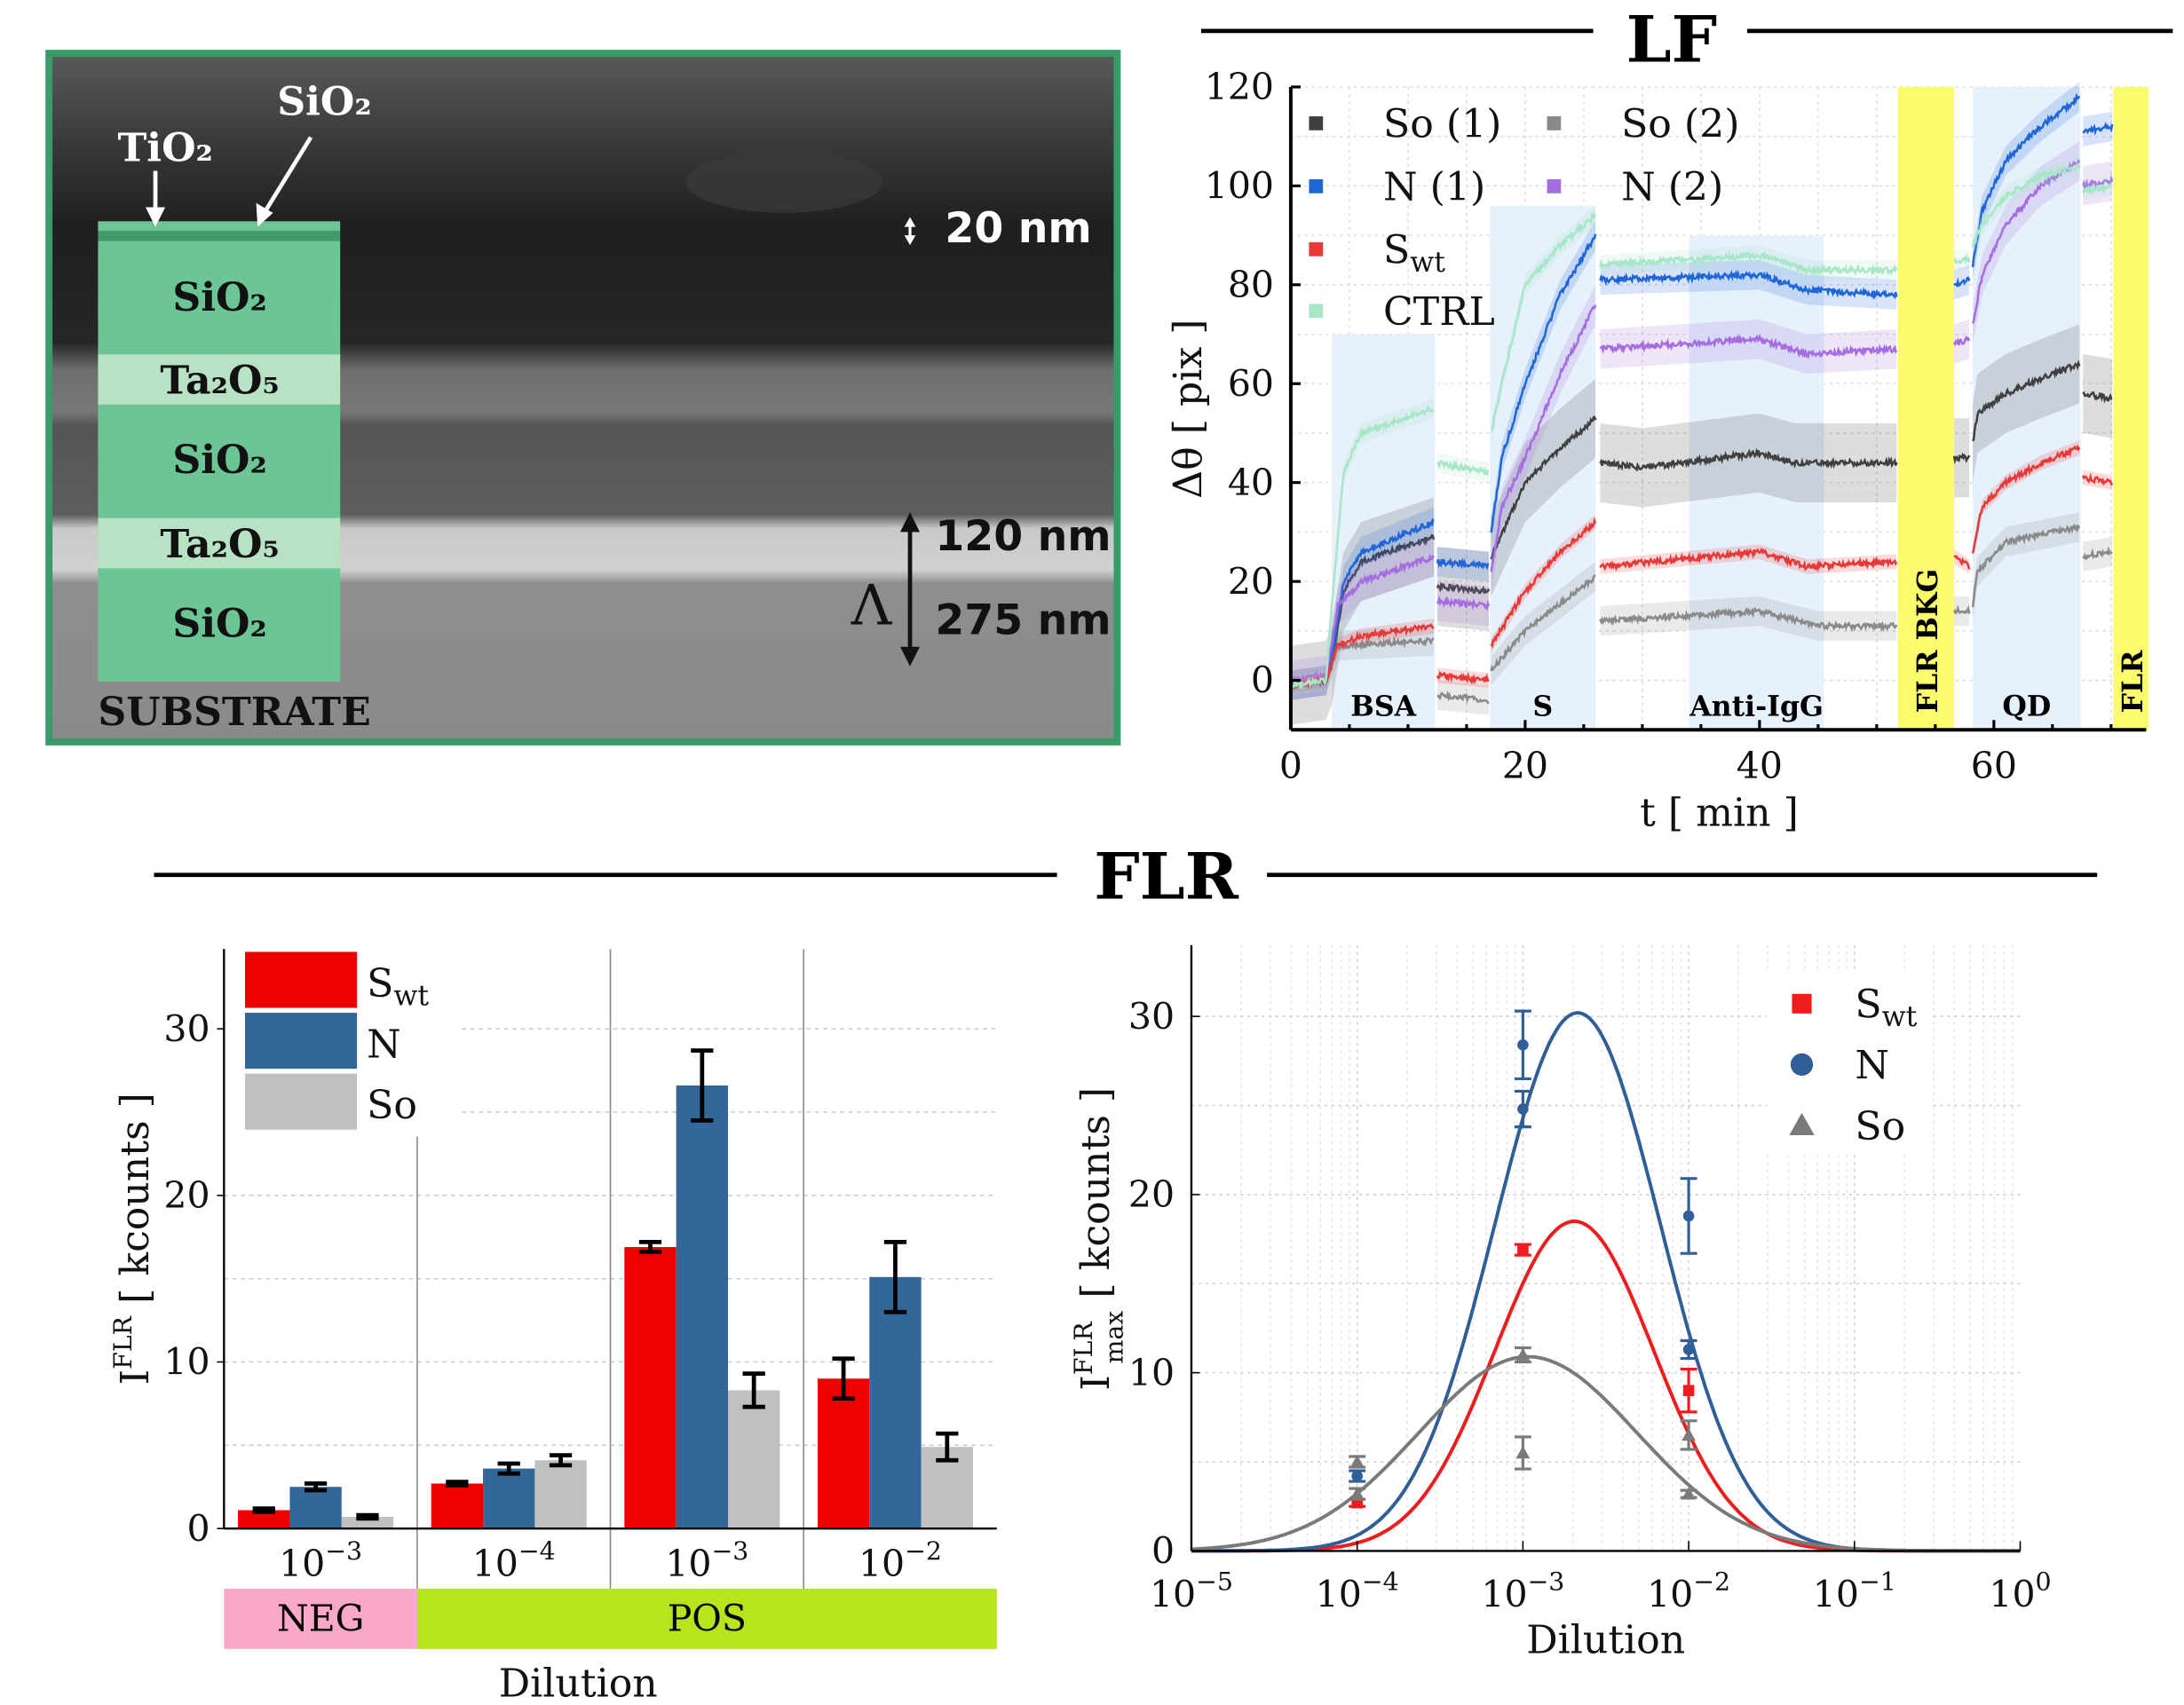 This screenshot has height=1705, width=2184. What do you see at coordinates (336, 1040) in the screenshot?
I see `legend: Swt N So` at bounding box center [336, 1040].